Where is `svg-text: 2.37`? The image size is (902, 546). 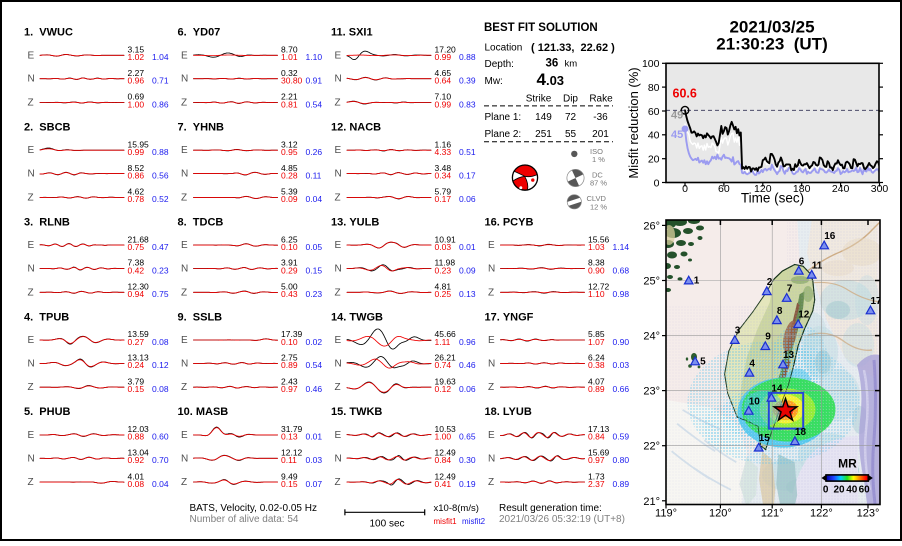 svg-text: 2.37 is located at coordinates (596, 484).